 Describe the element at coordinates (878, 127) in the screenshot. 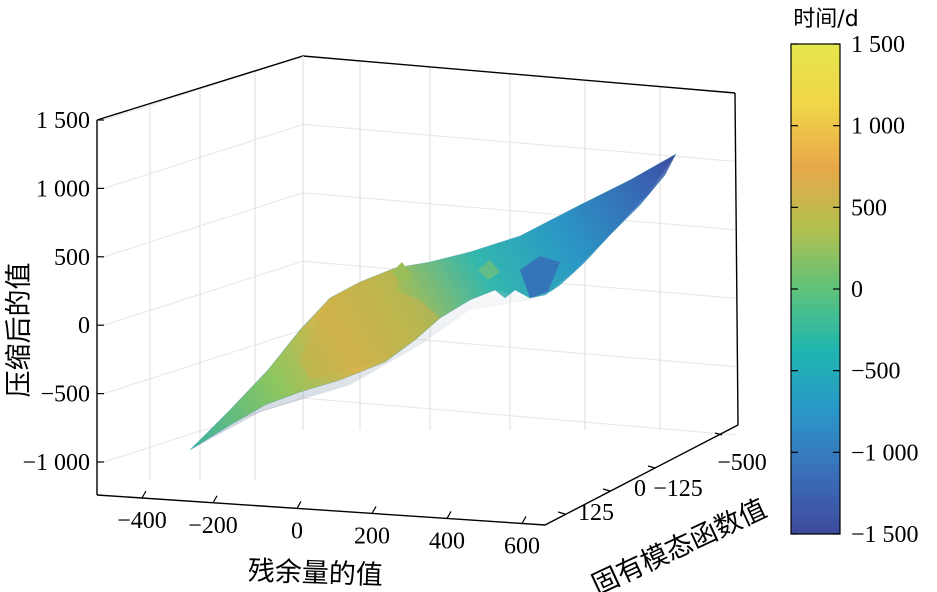

I see `colorbar-tick-label: 1 000` at that location.